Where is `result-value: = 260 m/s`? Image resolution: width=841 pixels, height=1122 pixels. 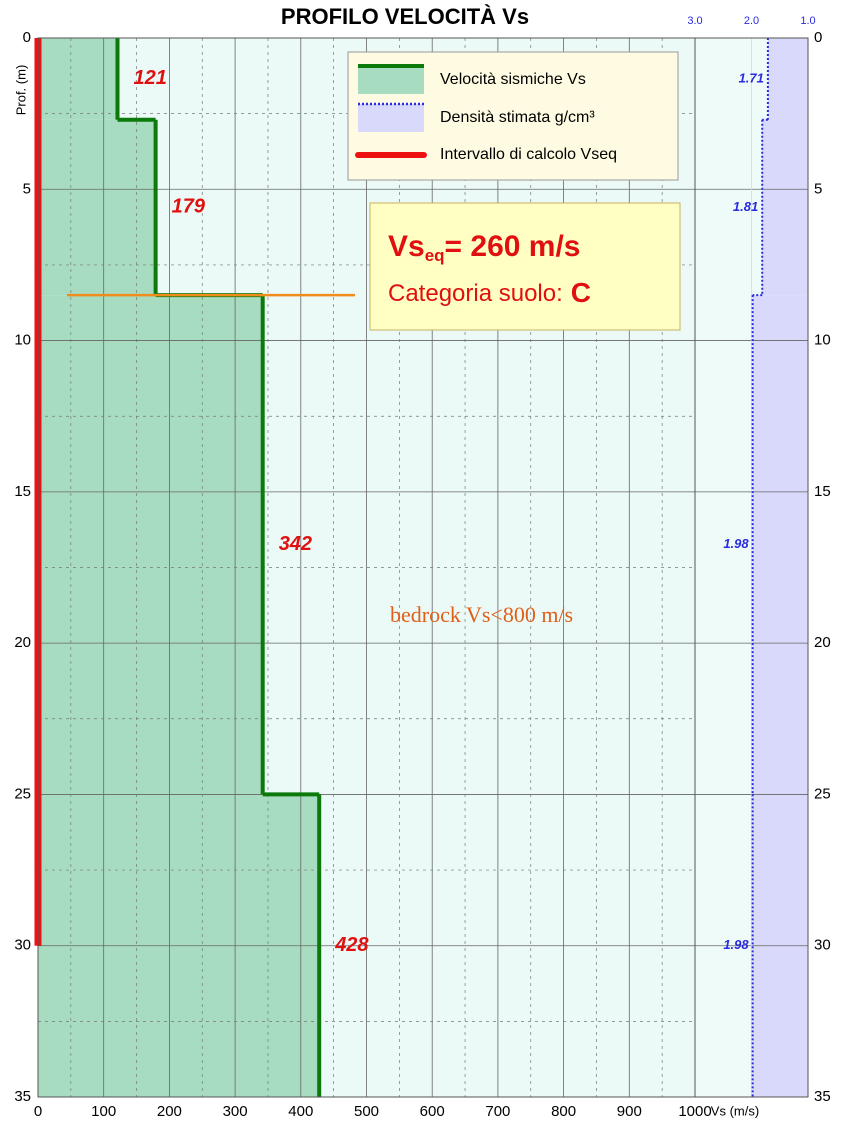 result-value: = 260 m/s is located at coordinates (513, 246).